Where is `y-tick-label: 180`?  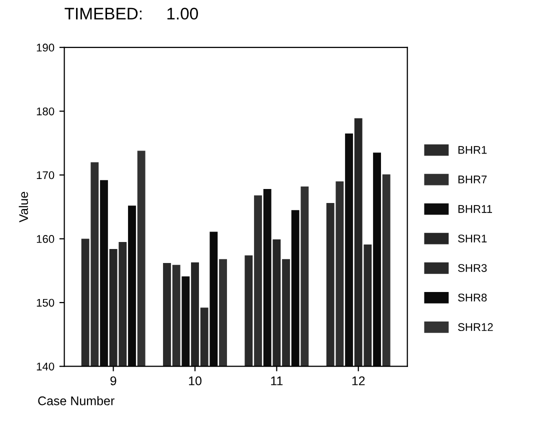 y-tick-label: 180 is located at coordinates (45, 111).